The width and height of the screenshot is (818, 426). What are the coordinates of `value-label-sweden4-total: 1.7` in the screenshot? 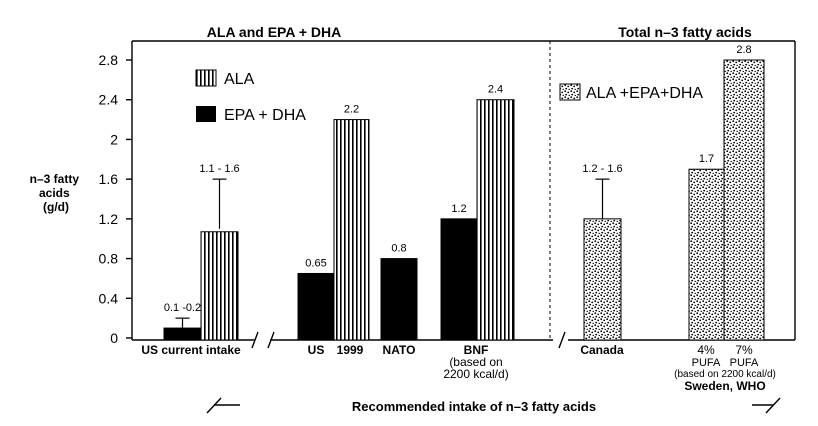 It's located at (706, 159).